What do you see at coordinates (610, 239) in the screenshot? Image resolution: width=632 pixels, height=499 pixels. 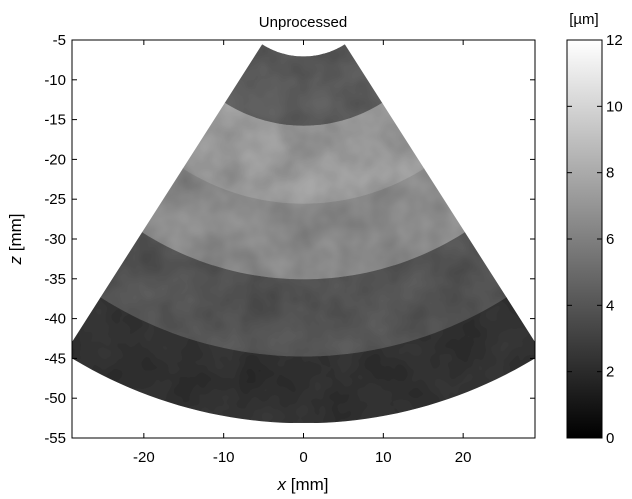 I see `colorbar-tick-label: 6` at bounding box center [610, 239].